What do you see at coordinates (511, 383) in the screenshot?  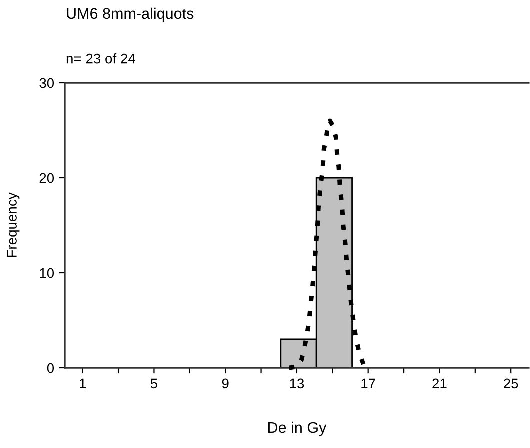 I see `x-tick-label: 25` at bounding box center [511, 383].